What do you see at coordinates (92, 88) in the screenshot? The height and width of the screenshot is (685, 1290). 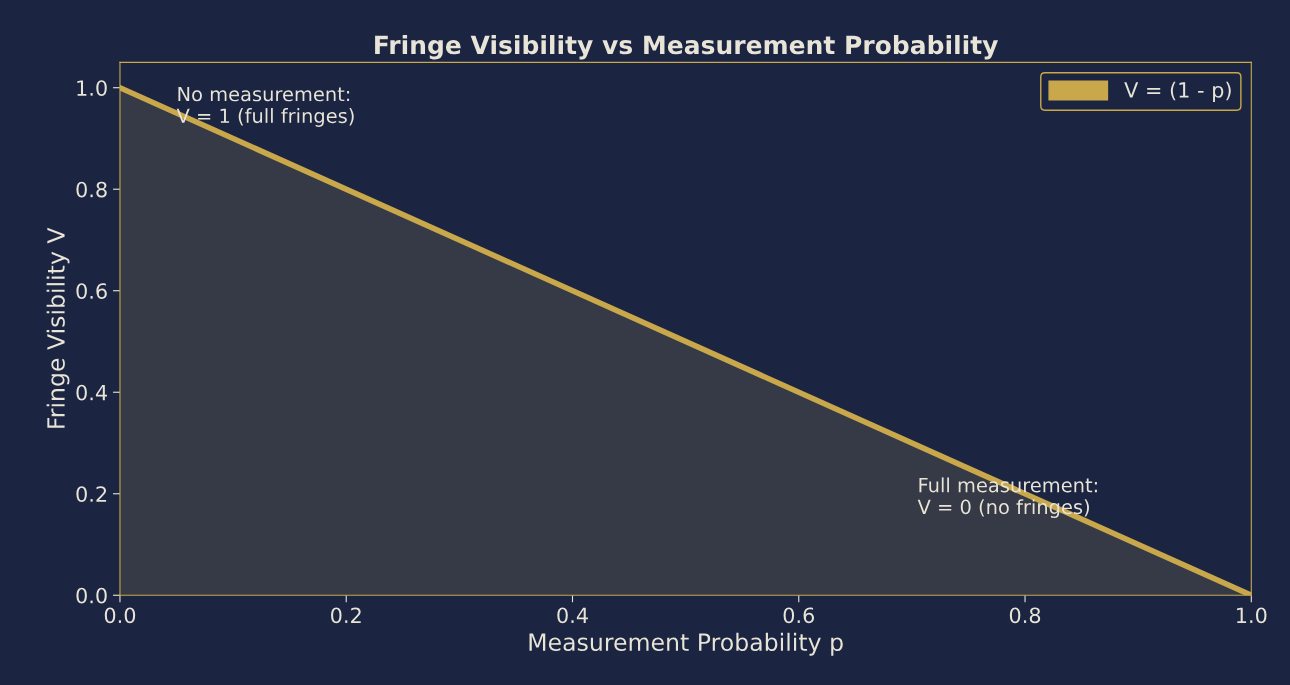 I see `y-tick-label: 1.0` at bounding box center [92, 88].